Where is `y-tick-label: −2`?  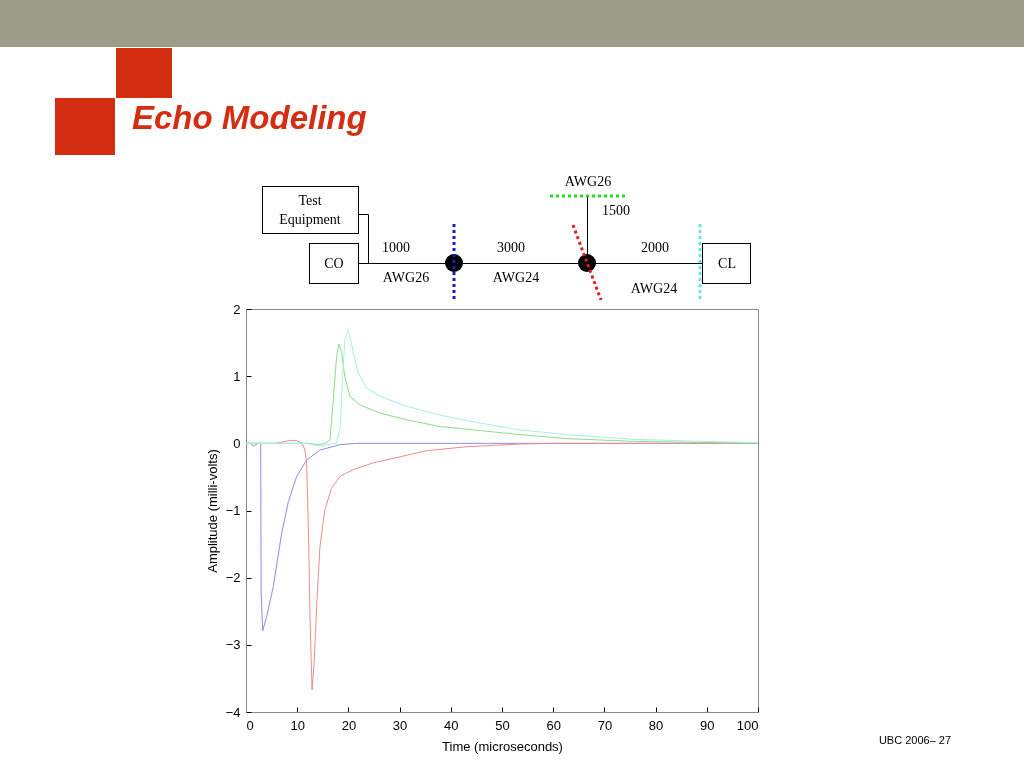 y-tick-label: −2 is located at coordinates (233, 578).